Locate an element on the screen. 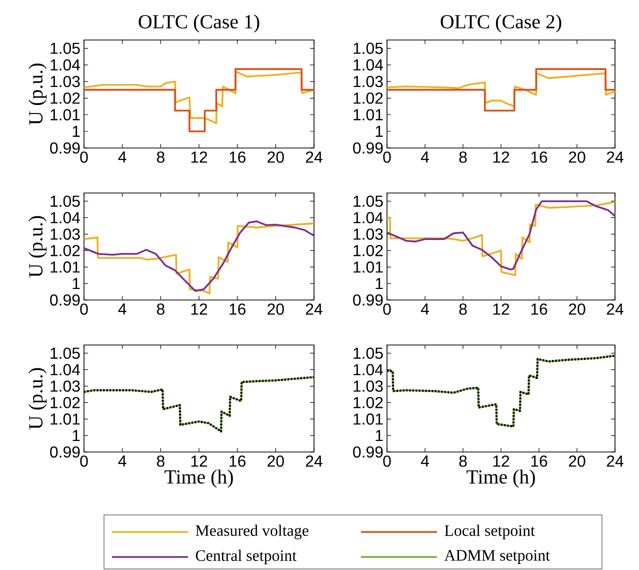 Image resolution: width=639 pixels, height=570 pixels. line-series is located at coordinates (199, 97).